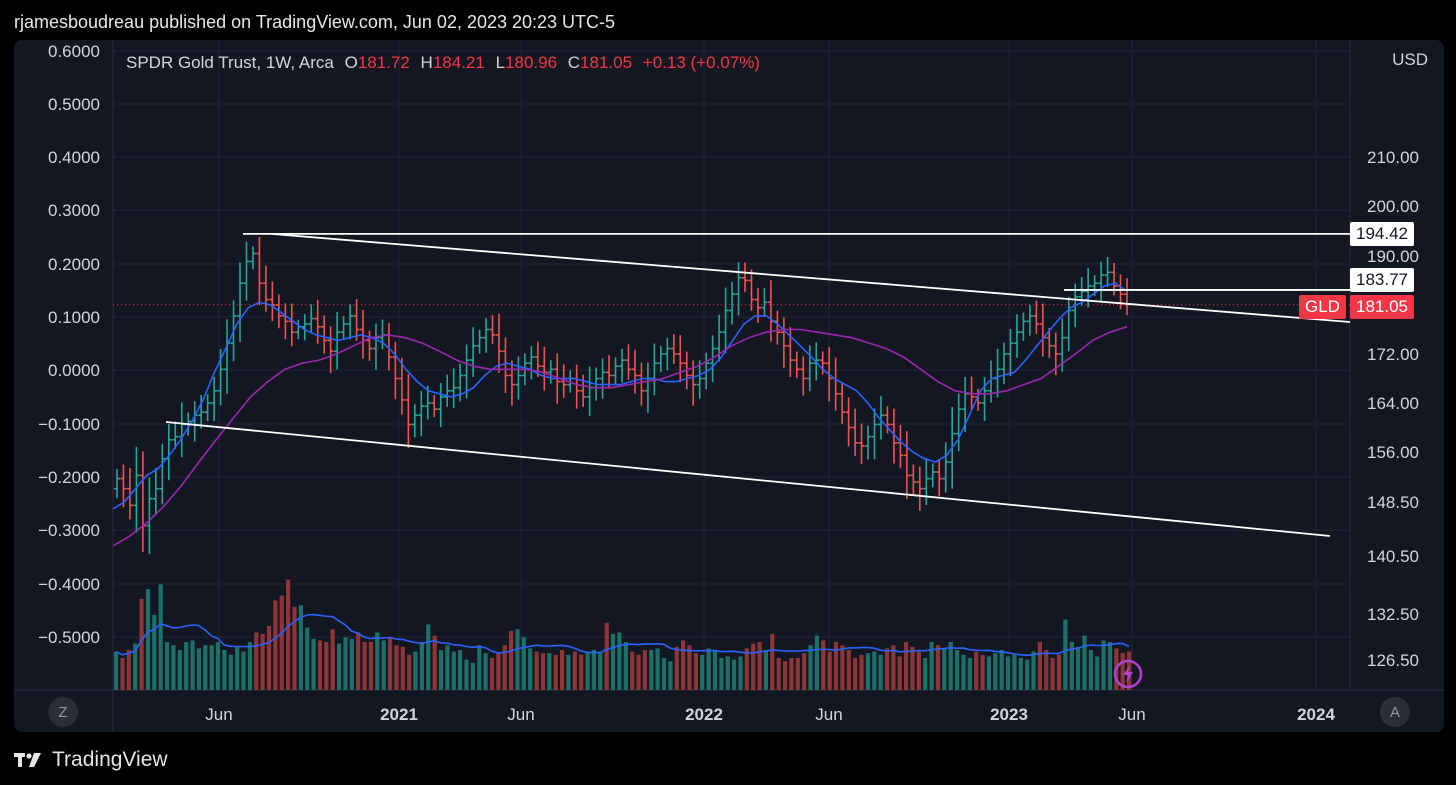  Describe the element at coordinates (399, 714) in the screenshot. I see `time-axis-tick: 2021` at that location.